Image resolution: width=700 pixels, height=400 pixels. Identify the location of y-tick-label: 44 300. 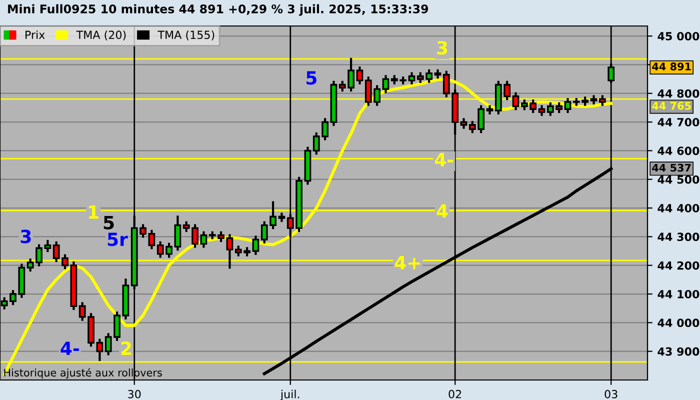
(679, 237).